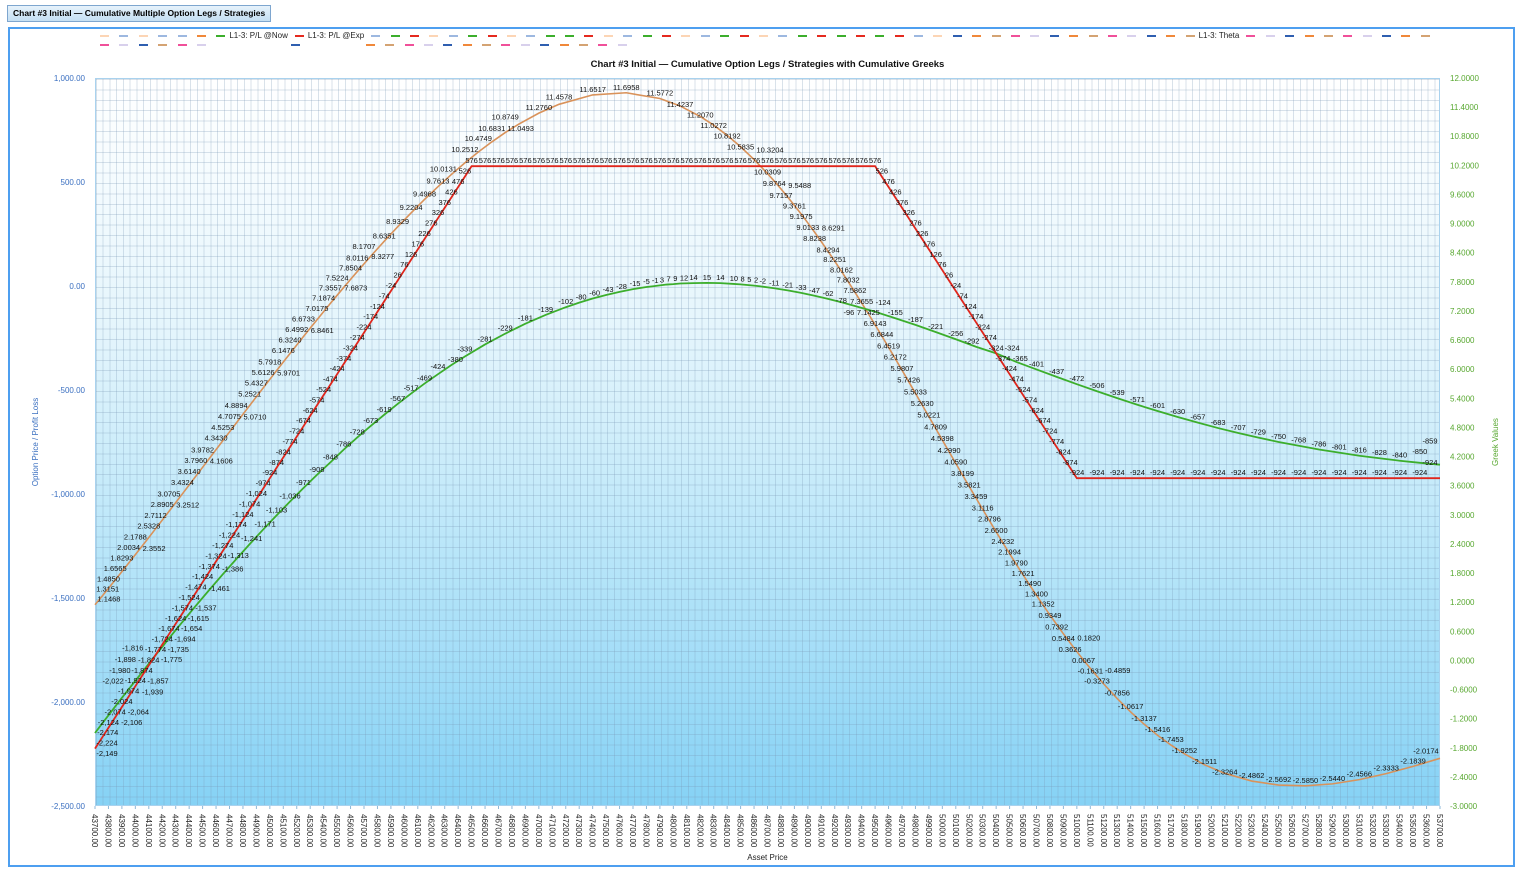  I want to click on data-label: 4.5398, so click(942, 438).